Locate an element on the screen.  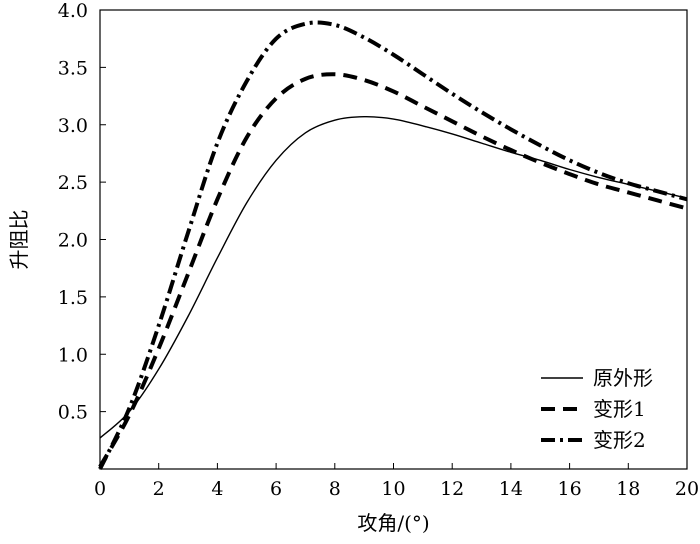
x-tick-label: 16 is located at coordinates (570, 489).